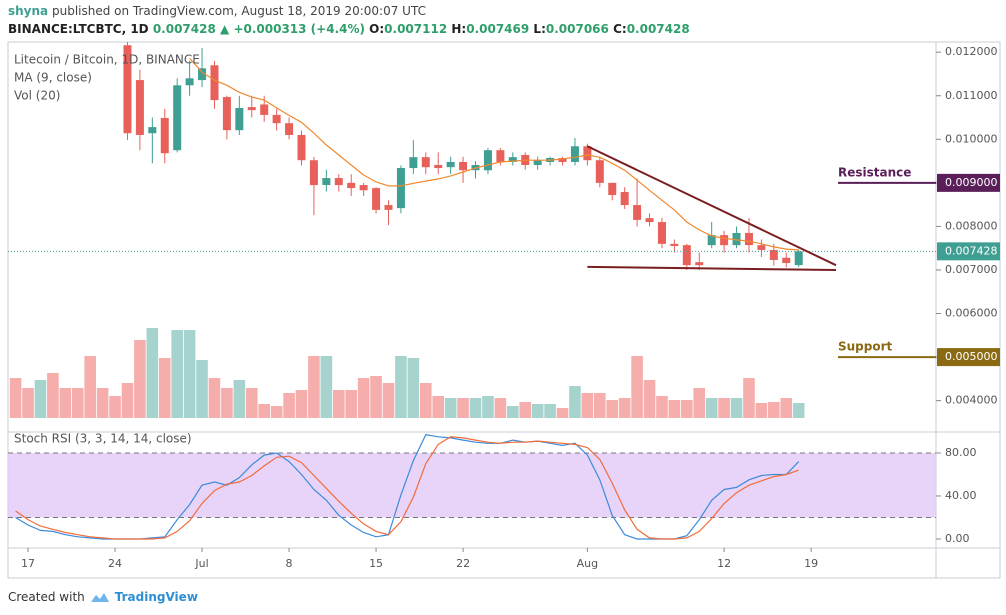  Describe the element at coordinates (957, 538) in the screenshot. I see `y-tick-label: 0.00` at that location.